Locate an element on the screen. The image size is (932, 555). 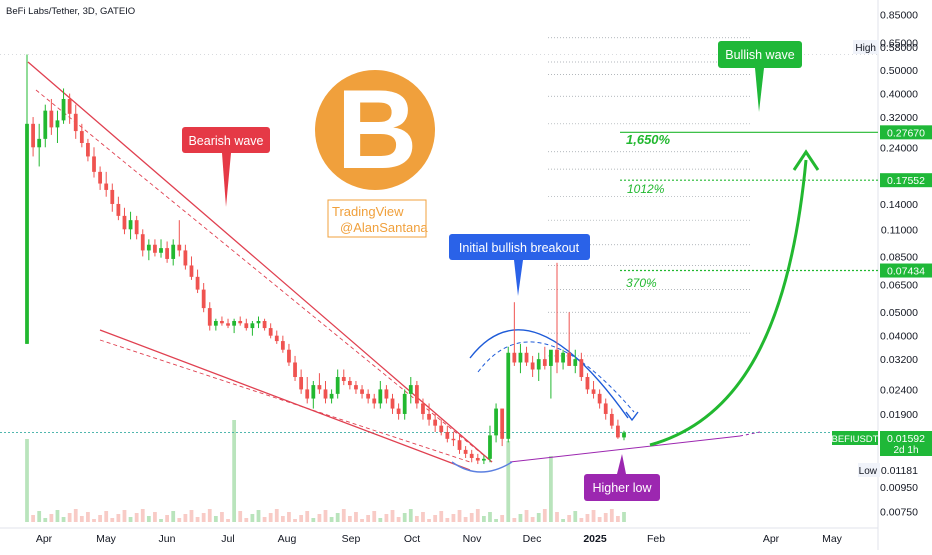
watermark: TradingView @AlanSantana is located at coordinates (377, 218).